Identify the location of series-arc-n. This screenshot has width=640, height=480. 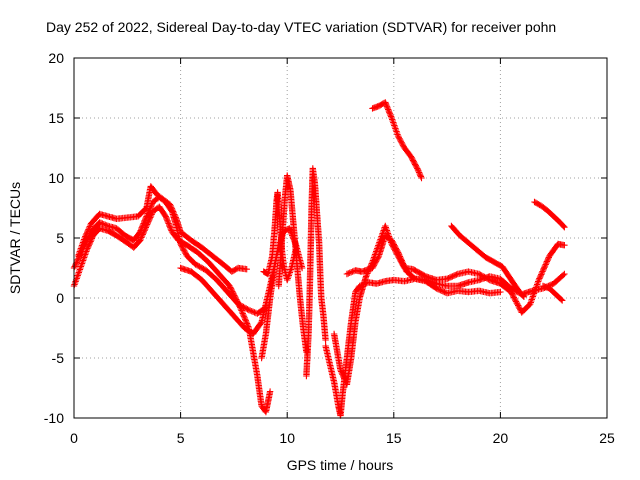
(549, 214).